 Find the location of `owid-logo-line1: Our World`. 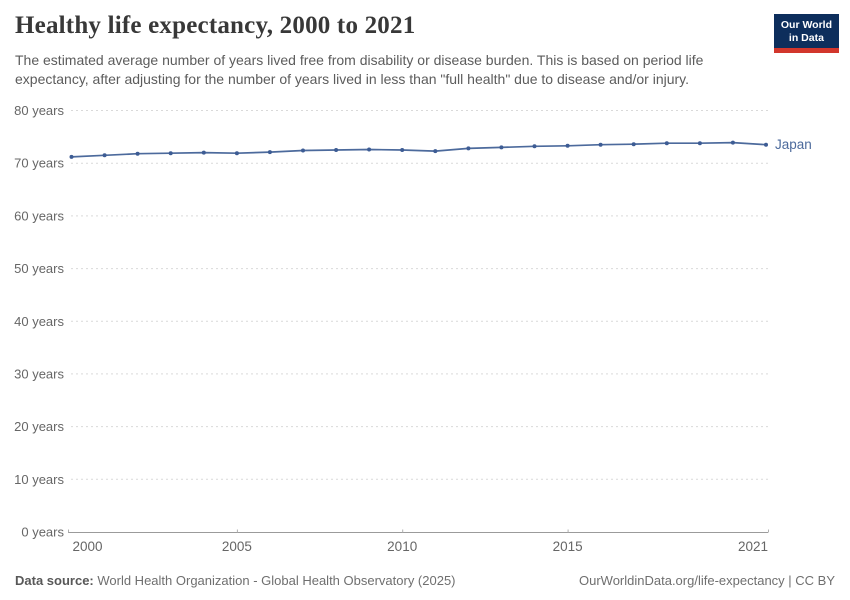

owid-logo-line1: Our World is located at coordinates (806, 25).